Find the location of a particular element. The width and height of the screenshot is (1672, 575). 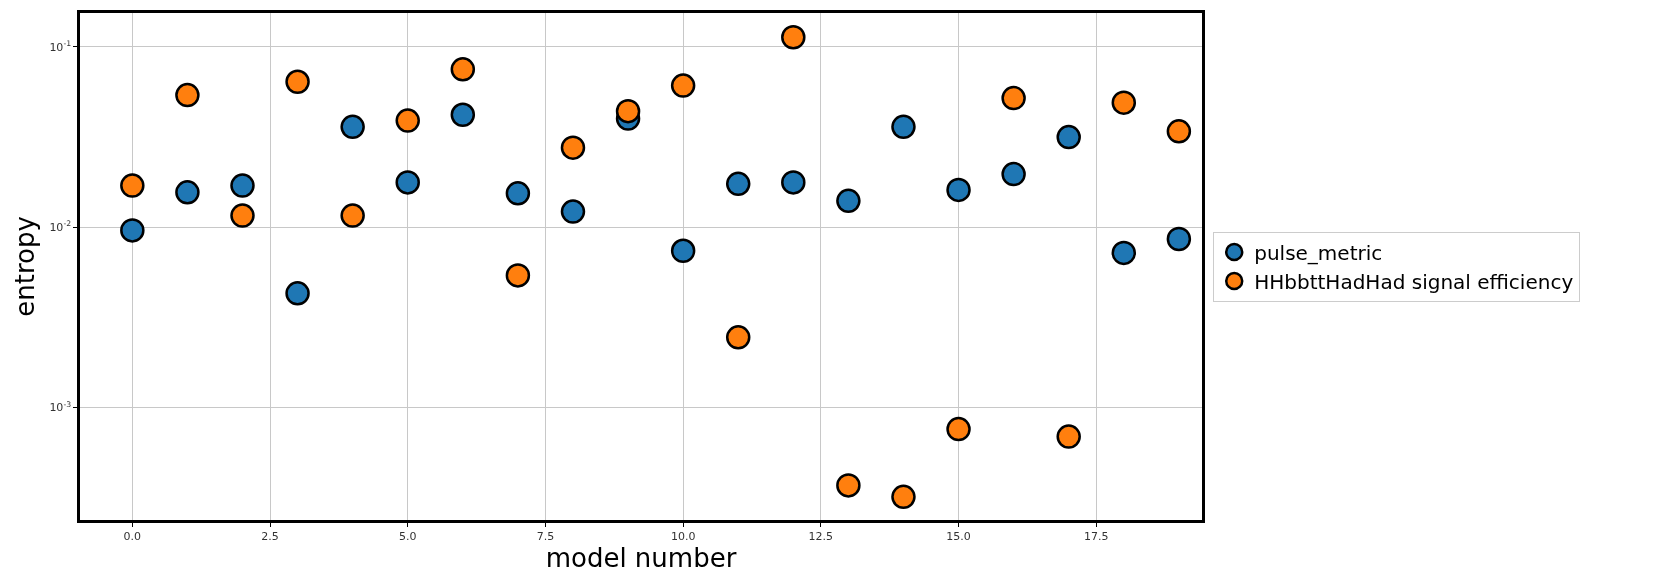

x-tick-label: 5.0 is located at coordinates (407, 536).